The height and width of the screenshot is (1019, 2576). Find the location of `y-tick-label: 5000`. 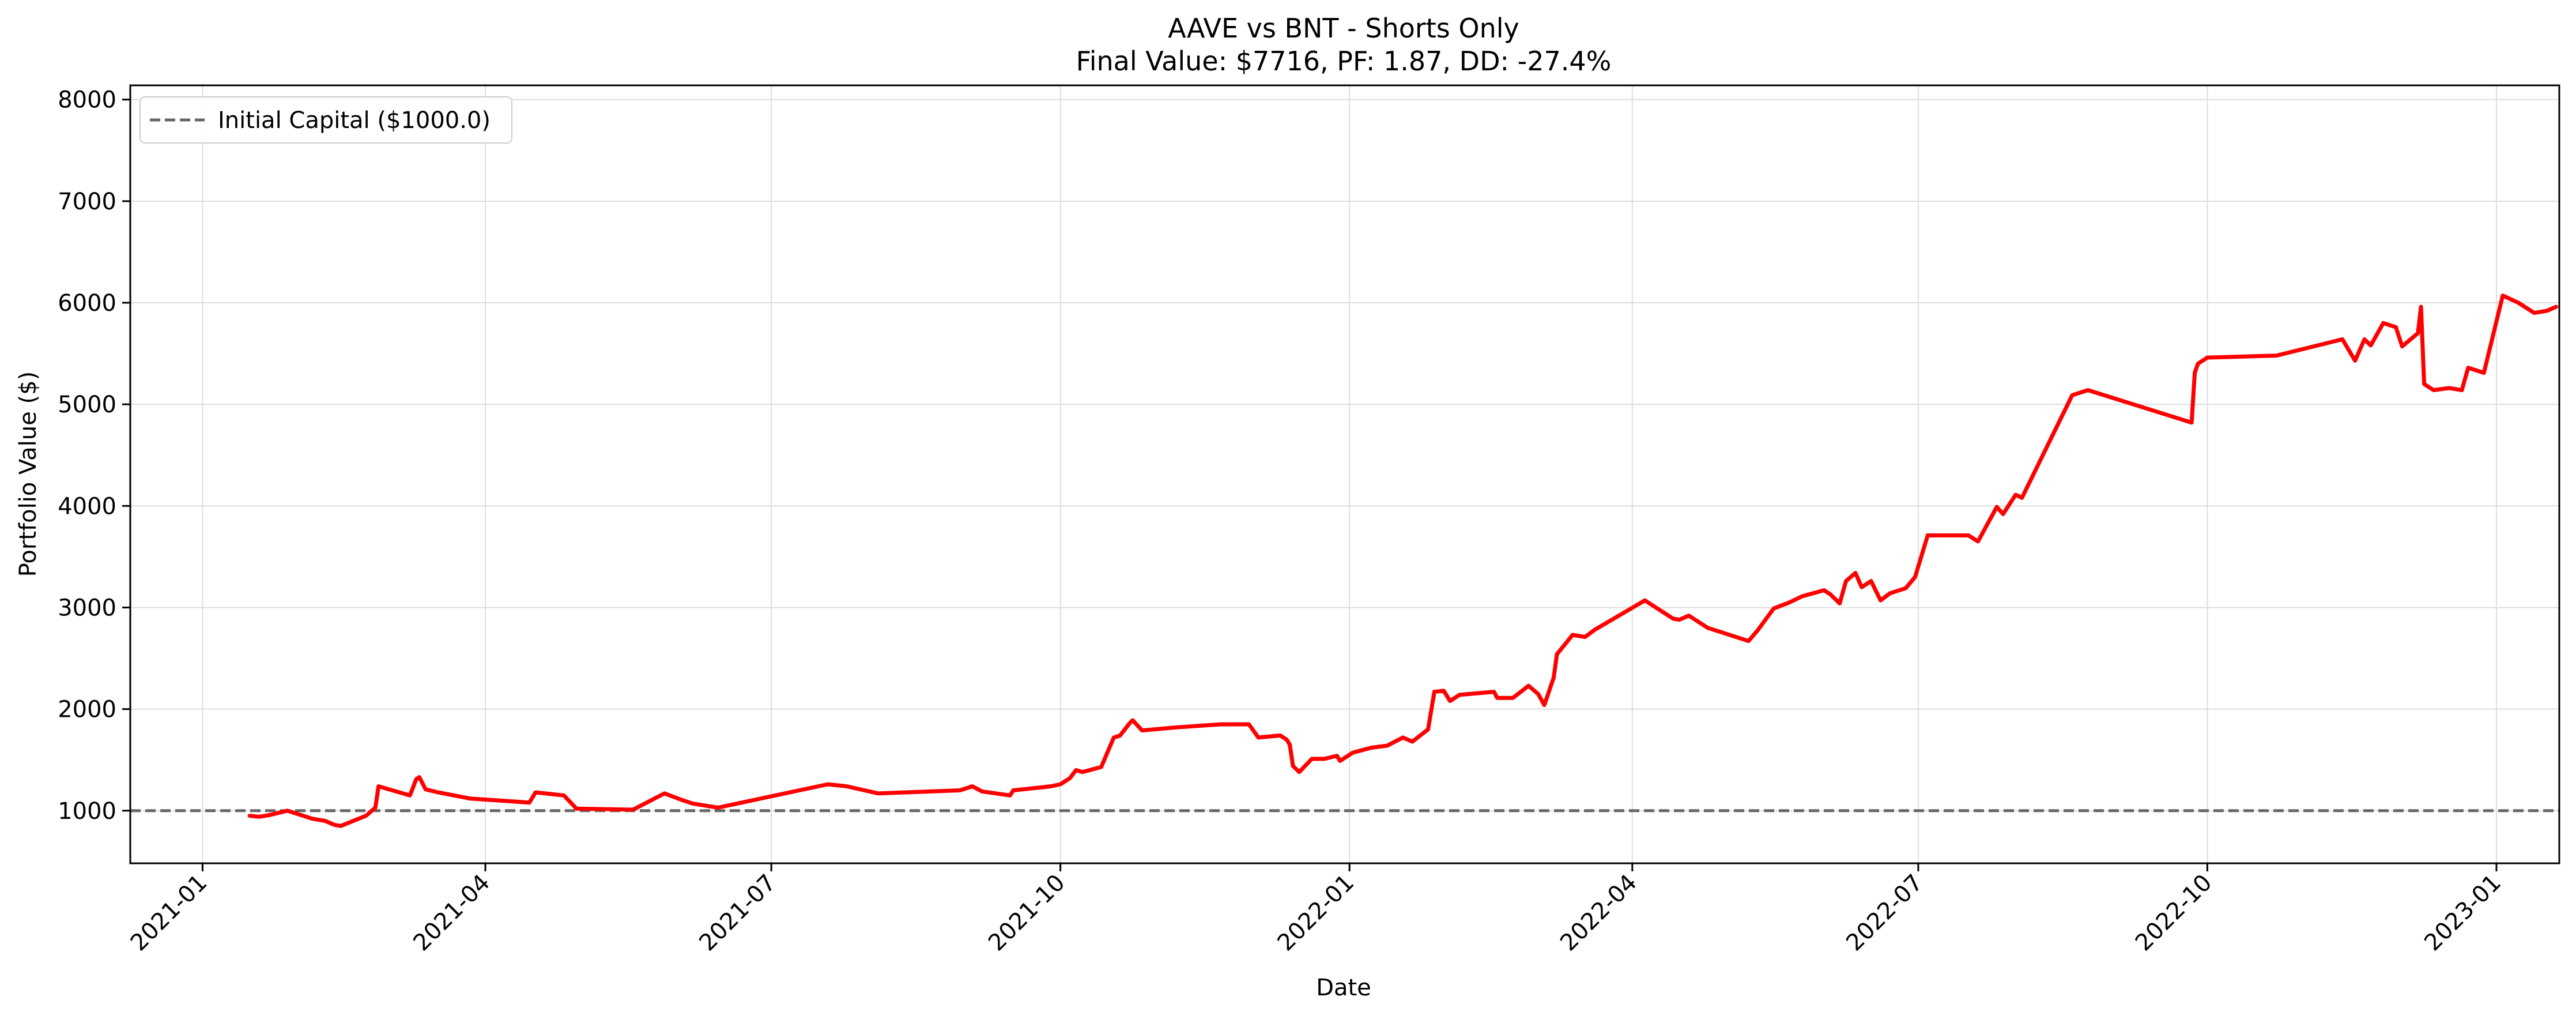

y-tick-label: 5000 is located at coordinates (87, 405).